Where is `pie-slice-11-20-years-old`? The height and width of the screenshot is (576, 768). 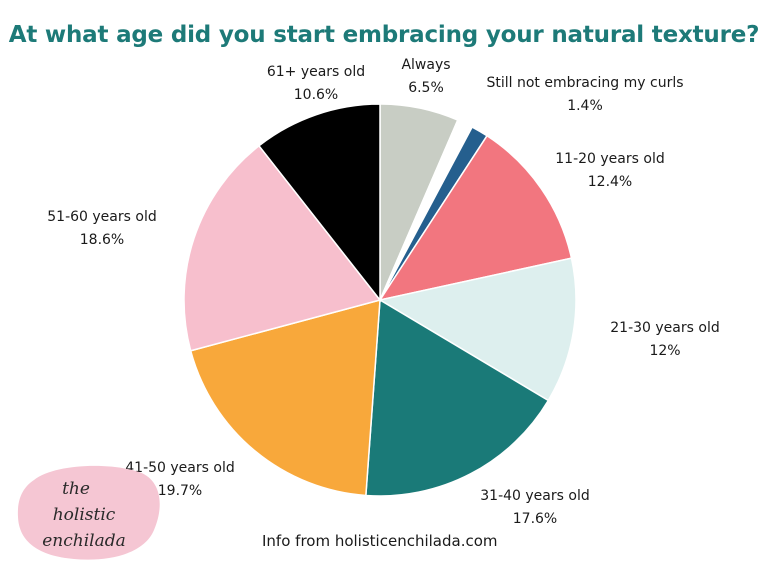 pie-slice-11-20-years-old is located at coordinates (475, 218).